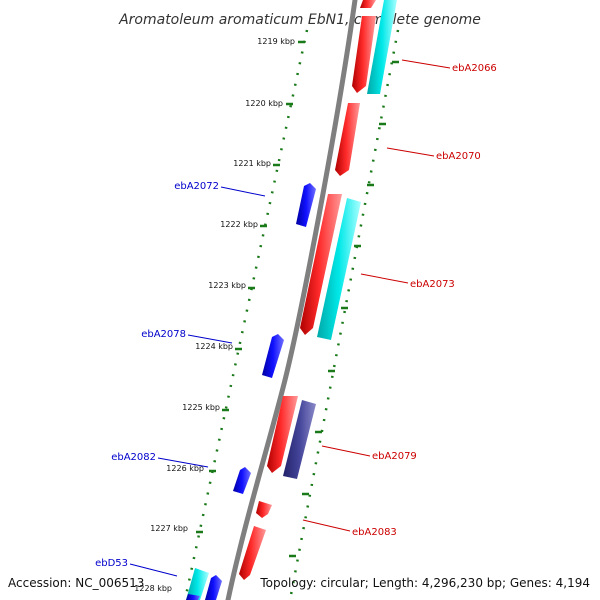 Image resolution: width=600 pixels, height=600 pixels. I want to click on gene-label-ebA2078: ebA2078, so click(163, 334).